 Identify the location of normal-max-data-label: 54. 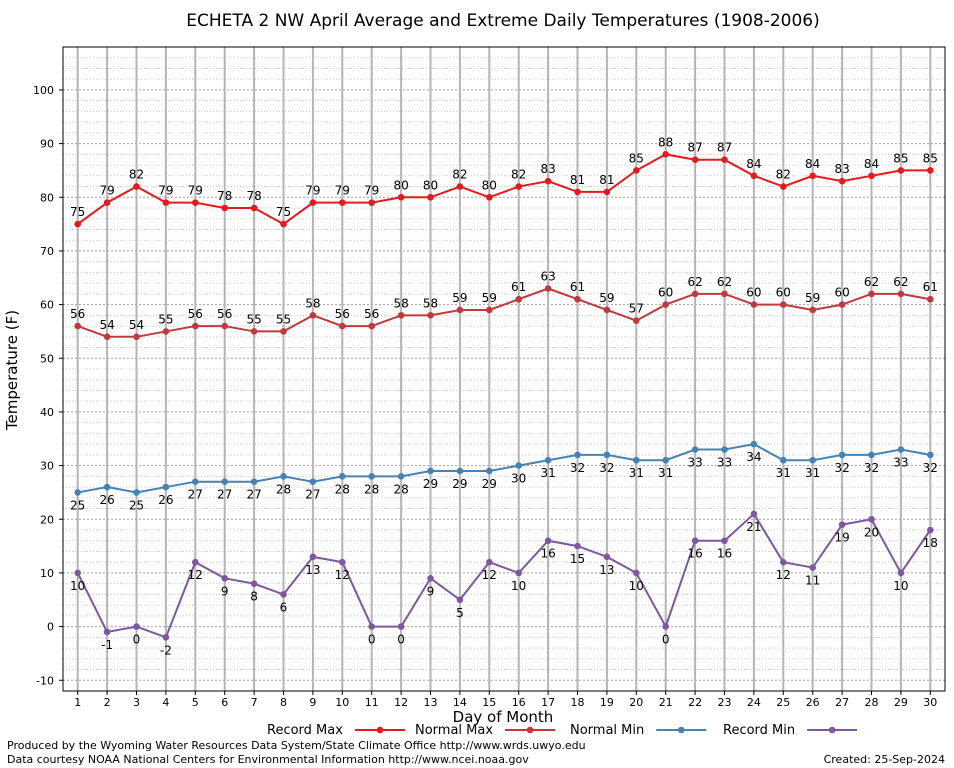
(106, 325).